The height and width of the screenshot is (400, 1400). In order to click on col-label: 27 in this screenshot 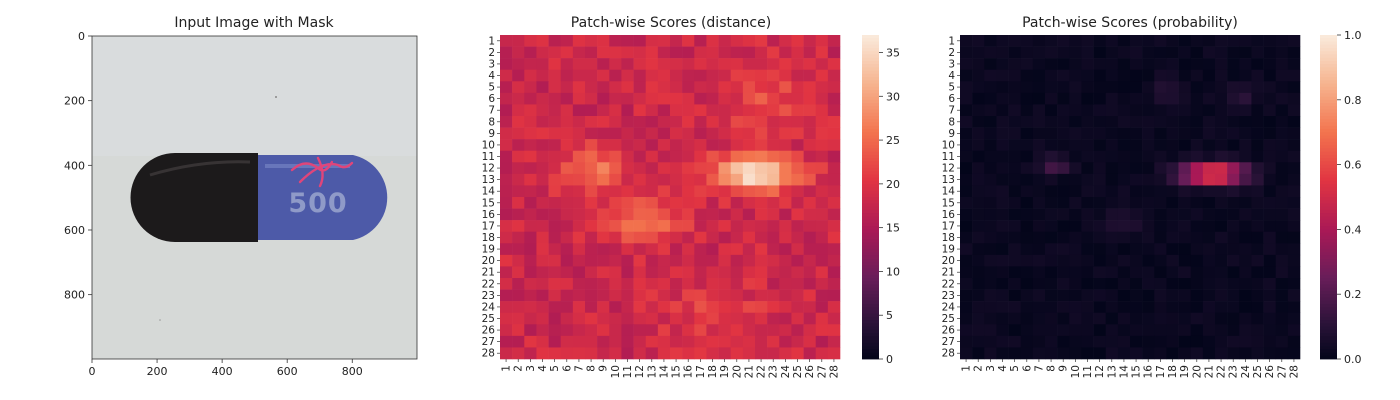, I will do `click(822, 371)`.